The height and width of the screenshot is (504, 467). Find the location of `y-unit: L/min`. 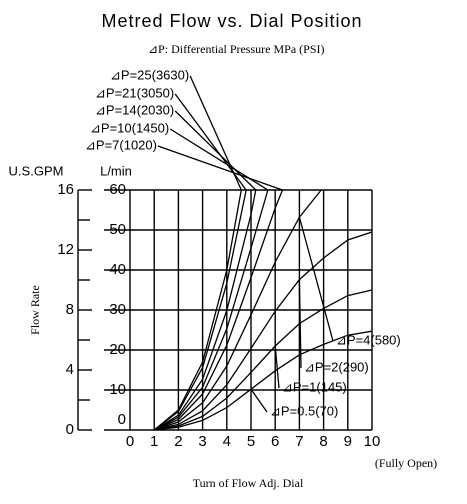

y-unit: L/min is located at coordinates (116, 170).